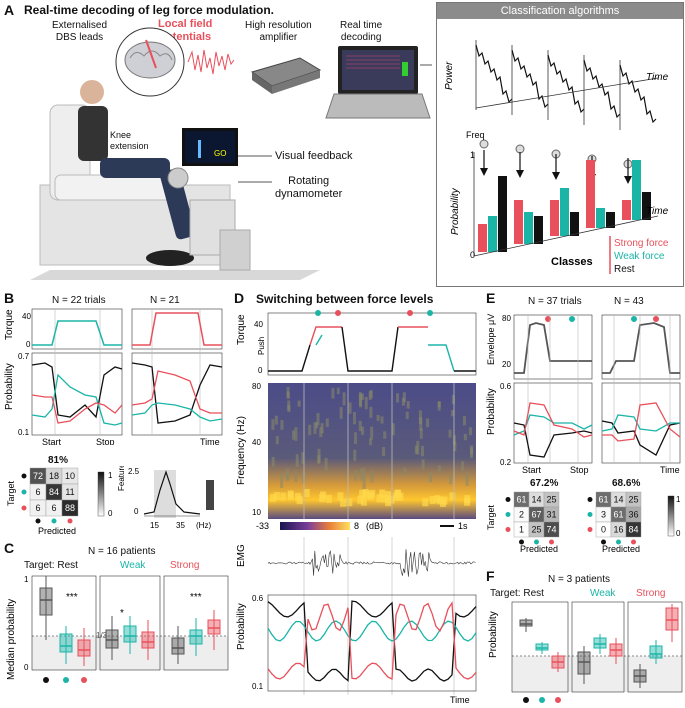 This screenshot has width=685, height=708. What do you see at coordinates (278, 31) in the screenshot?
I see `label-amplifier: High resolution amplifier` at bounding box center [278, 31].